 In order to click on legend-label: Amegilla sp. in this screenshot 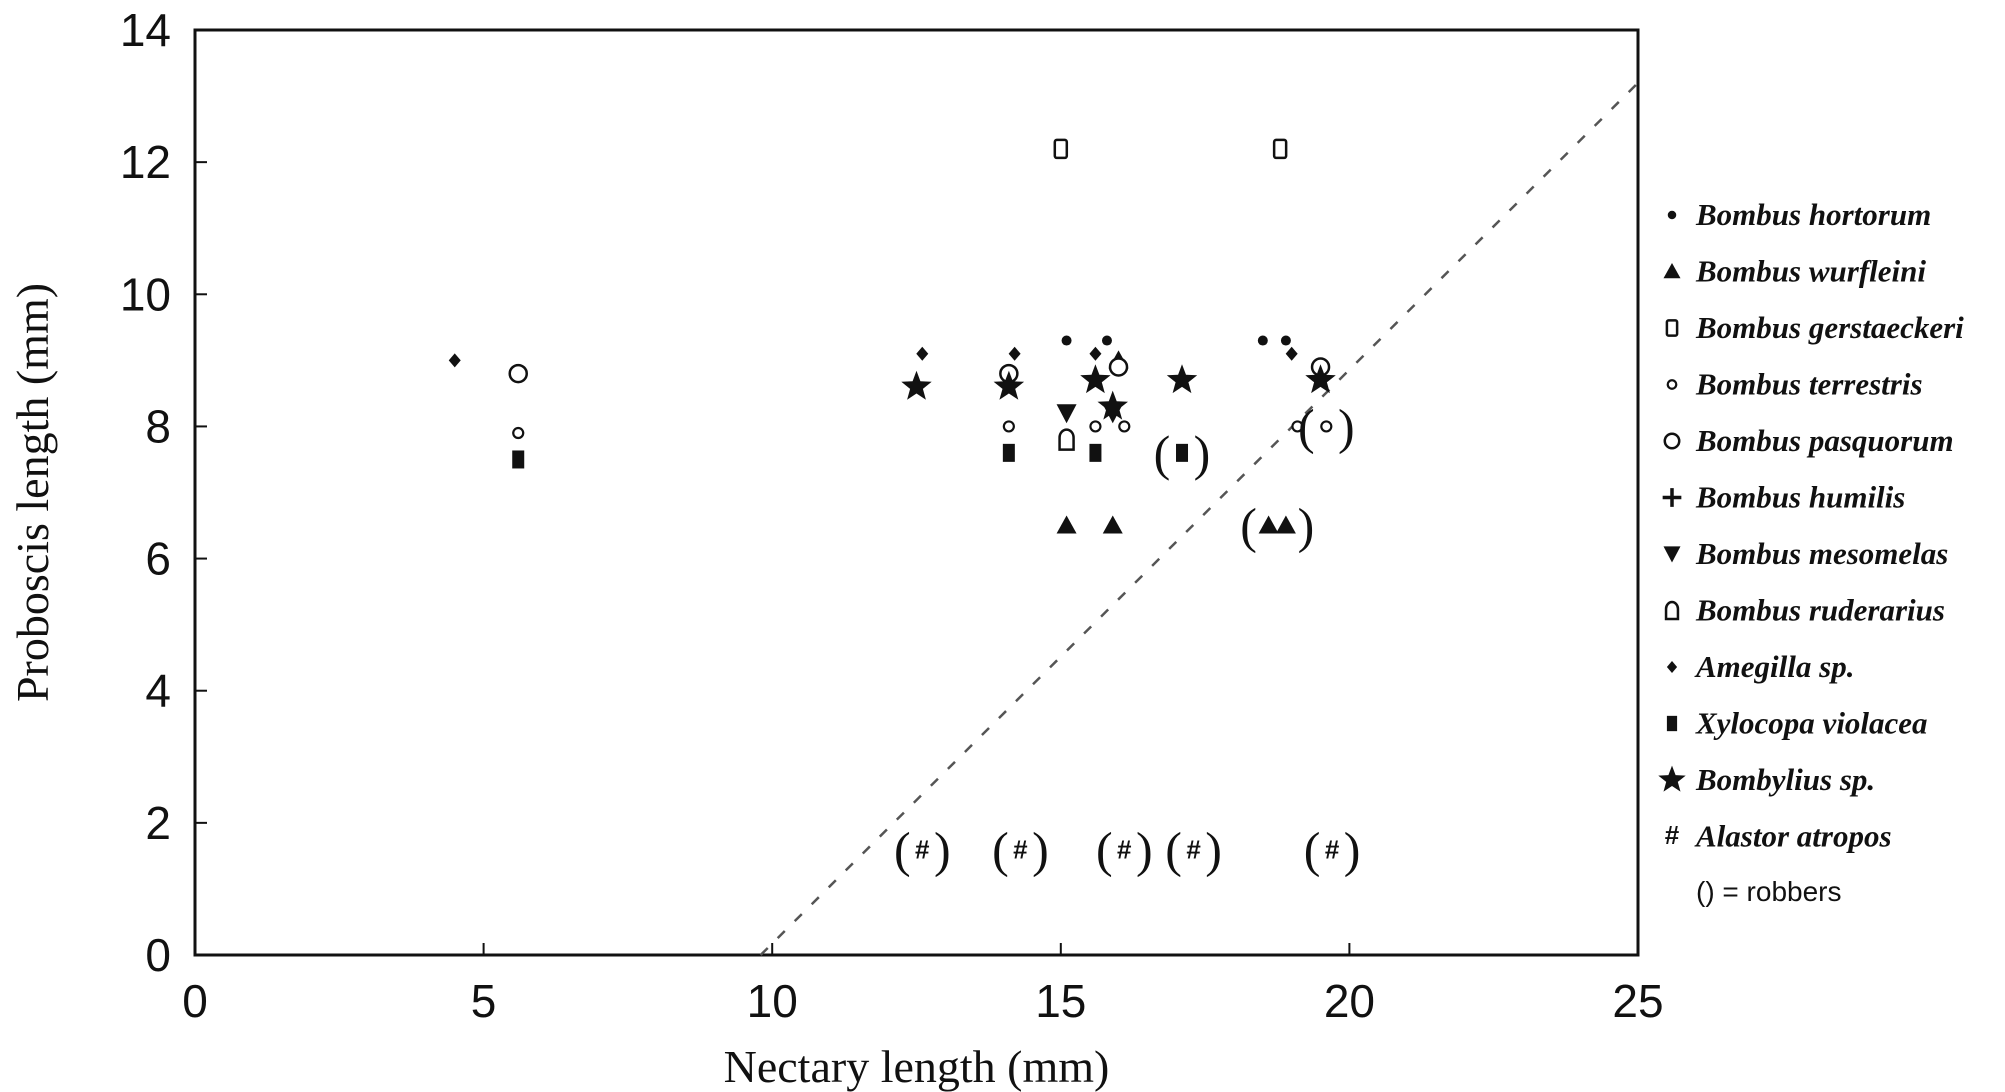, I will do `click(1774, 666)`.